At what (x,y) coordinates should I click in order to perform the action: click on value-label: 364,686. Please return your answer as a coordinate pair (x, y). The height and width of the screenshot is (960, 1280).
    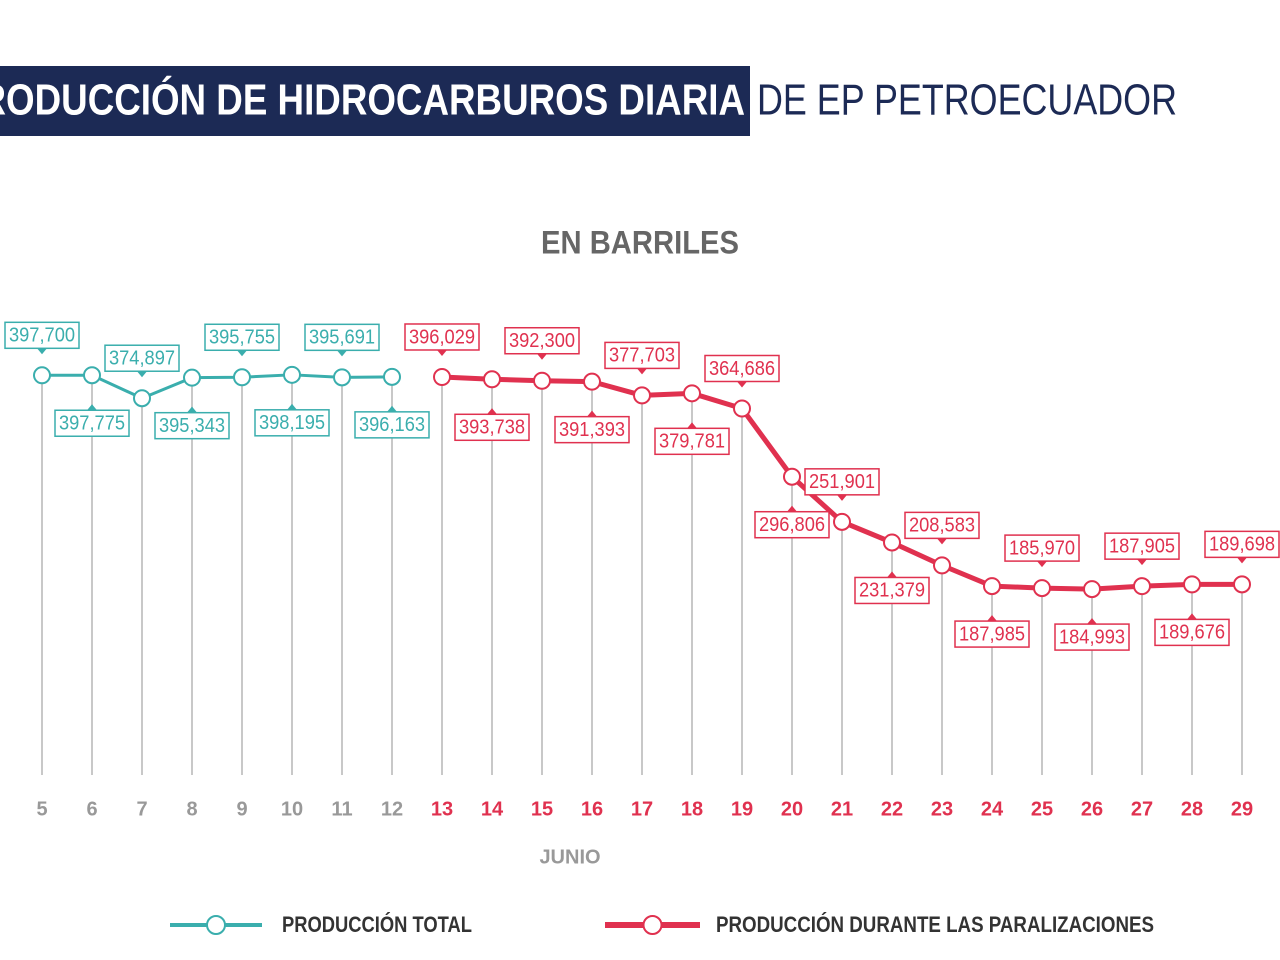
    Looking at the image, I should click on (742, 369).